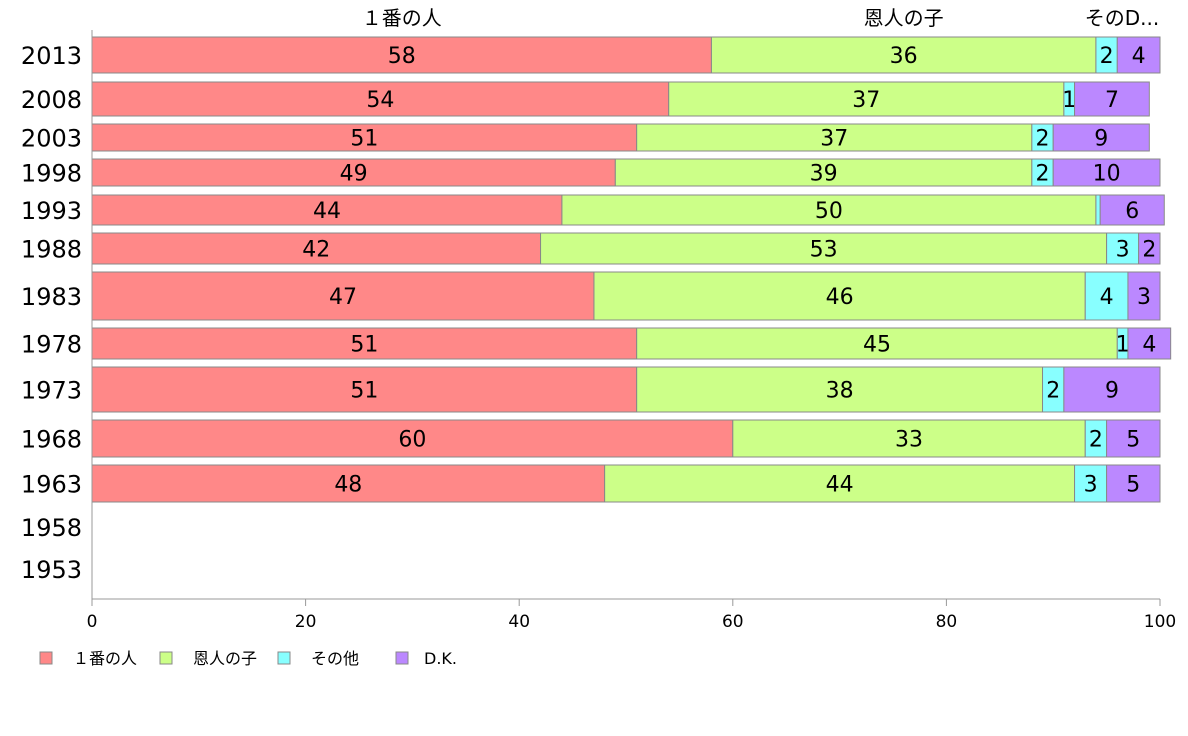 The width and height of the screenshot is (1188, 736). What do you see at coordinates (947, 622) in the screenshot?
I see `x-tick-label-80: 80` at bounding box center [947, 622].